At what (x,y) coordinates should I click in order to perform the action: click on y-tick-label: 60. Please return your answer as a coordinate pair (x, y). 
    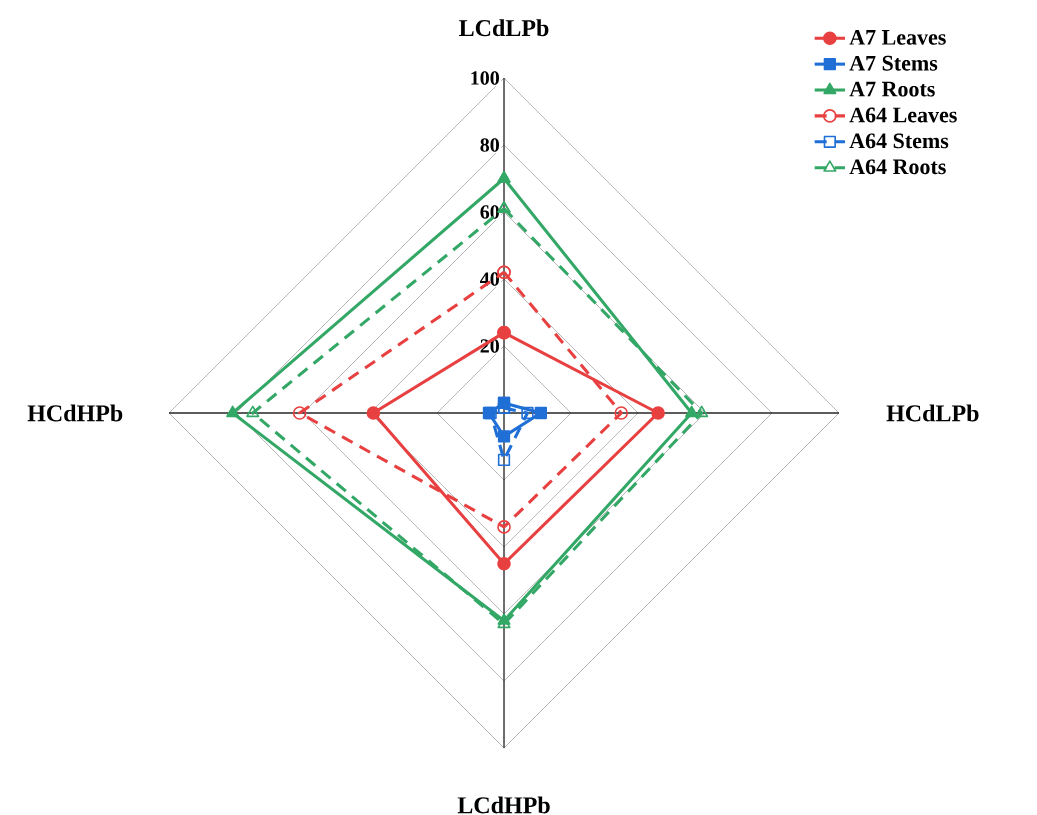
    Looking at the image, I should click on (489, 212).